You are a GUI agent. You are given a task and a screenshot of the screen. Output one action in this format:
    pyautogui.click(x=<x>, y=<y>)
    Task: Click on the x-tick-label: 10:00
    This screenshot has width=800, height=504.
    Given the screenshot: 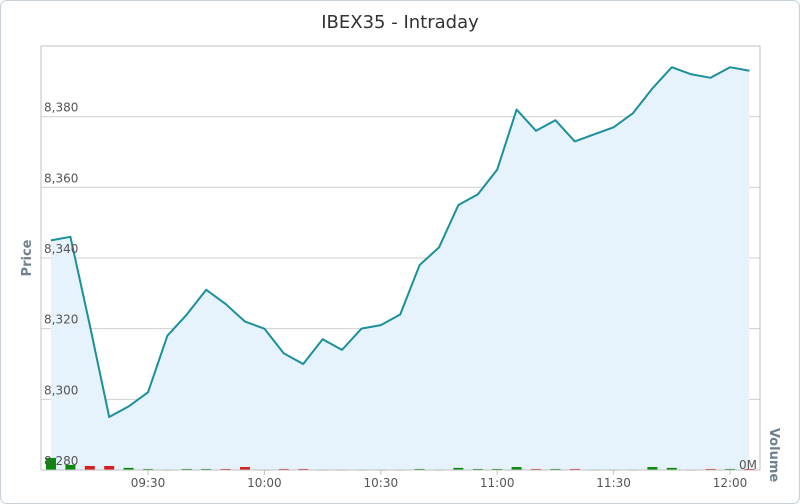 What is the action you would take?
    pyautogui.click(x=264, y=483)
    